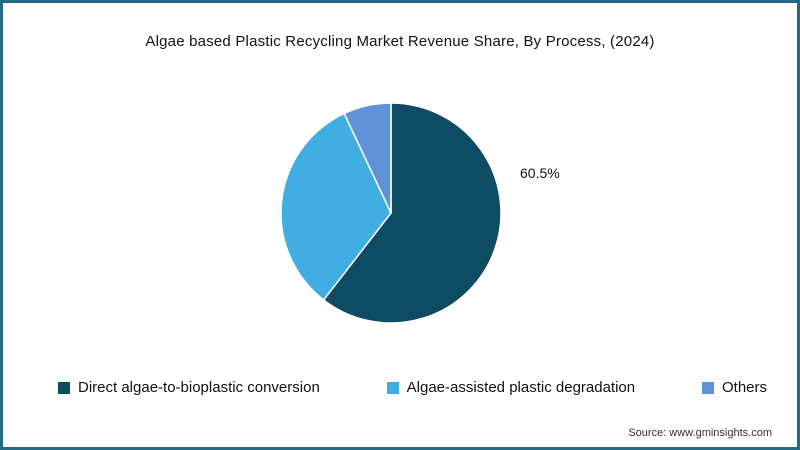 Image resolution: width=800 pixels, height=450 pixels. What do you see at coordinates (707, 387) in the screenshot?
I see `legend-swatch-others` at bounding box center [707, 387].